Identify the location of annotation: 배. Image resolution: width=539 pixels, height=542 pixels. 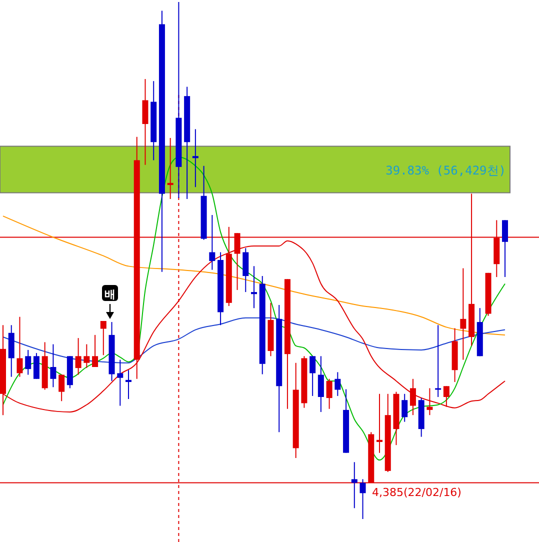
(110, 294).